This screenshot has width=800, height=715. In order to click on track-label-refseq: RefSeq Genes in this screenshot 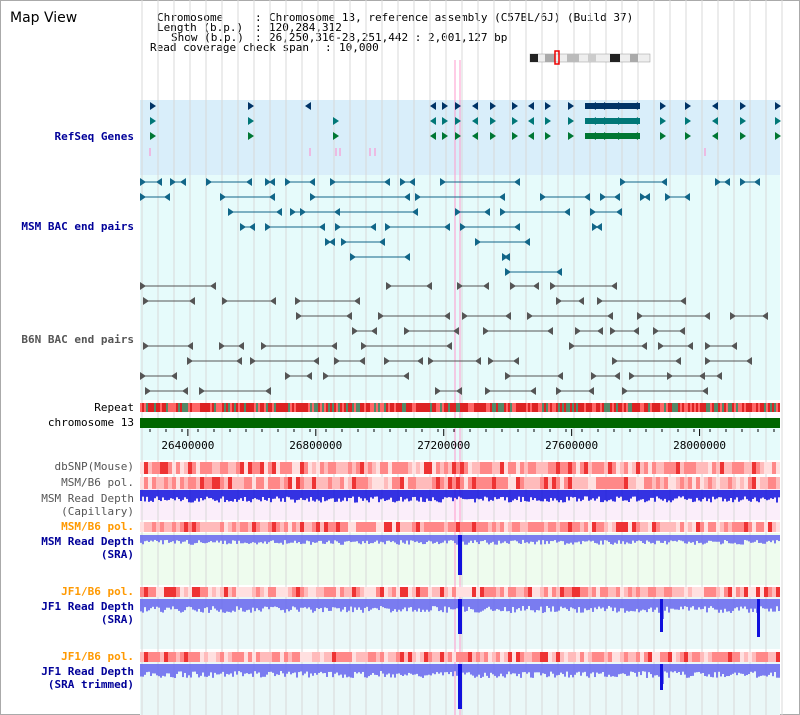, I will do `click(94, 136)`.